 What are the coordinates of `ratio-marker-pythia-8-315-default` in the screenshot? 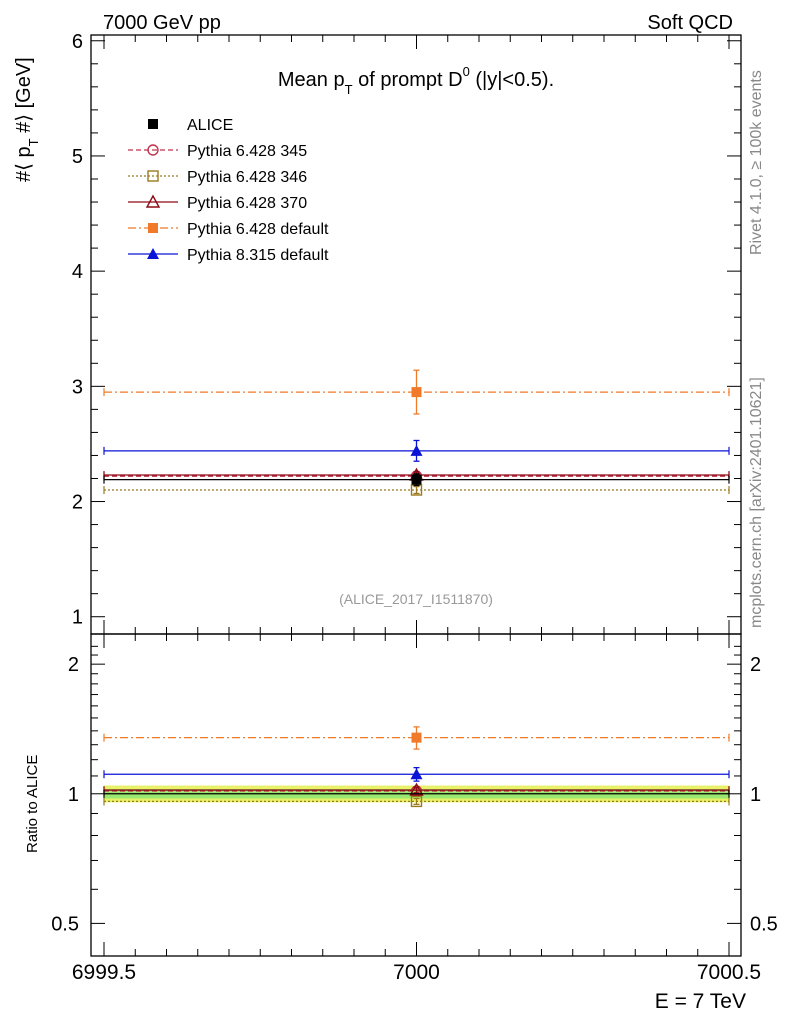 It's located at (416, 774).